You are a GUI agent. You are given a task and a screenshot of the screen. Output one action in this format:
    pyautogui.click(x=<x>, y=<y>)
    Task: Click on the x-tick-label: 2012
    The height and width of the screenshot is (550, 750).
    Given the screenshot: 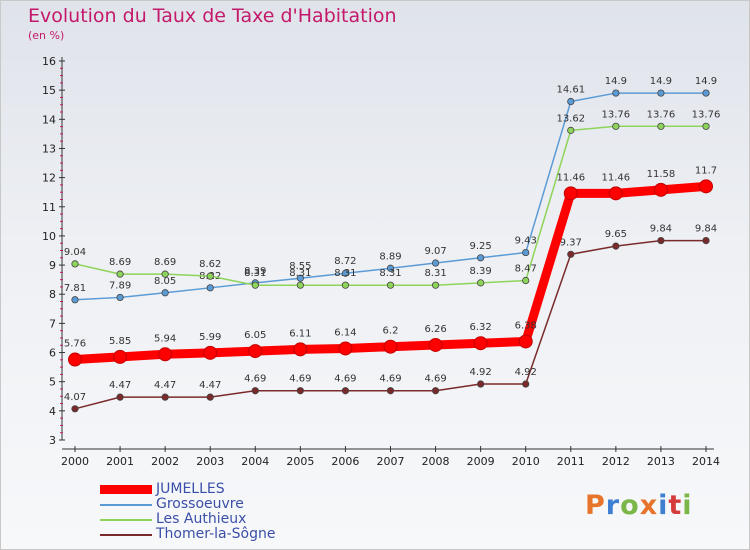 What is the action you would take?
    pyautogui.click(x=616, y=461)
    